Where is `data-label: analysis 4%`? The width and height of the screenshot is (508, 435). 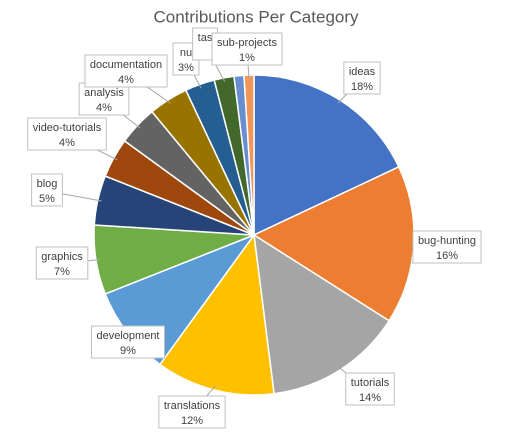
data-label: analysis 4% is located at coordinates (109, 105).